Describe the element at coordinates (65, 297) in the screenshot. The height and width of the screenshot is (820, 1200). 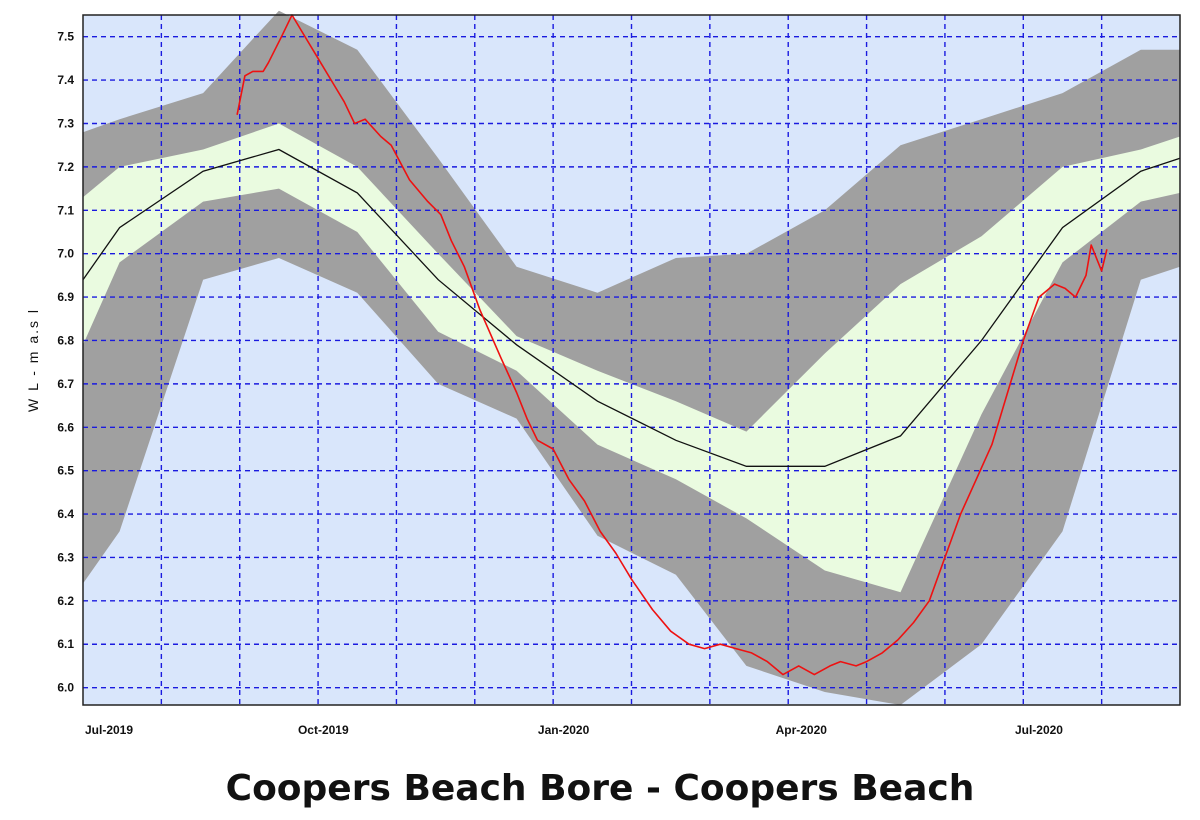
I see `y-tick-label: 6.9` at that location.